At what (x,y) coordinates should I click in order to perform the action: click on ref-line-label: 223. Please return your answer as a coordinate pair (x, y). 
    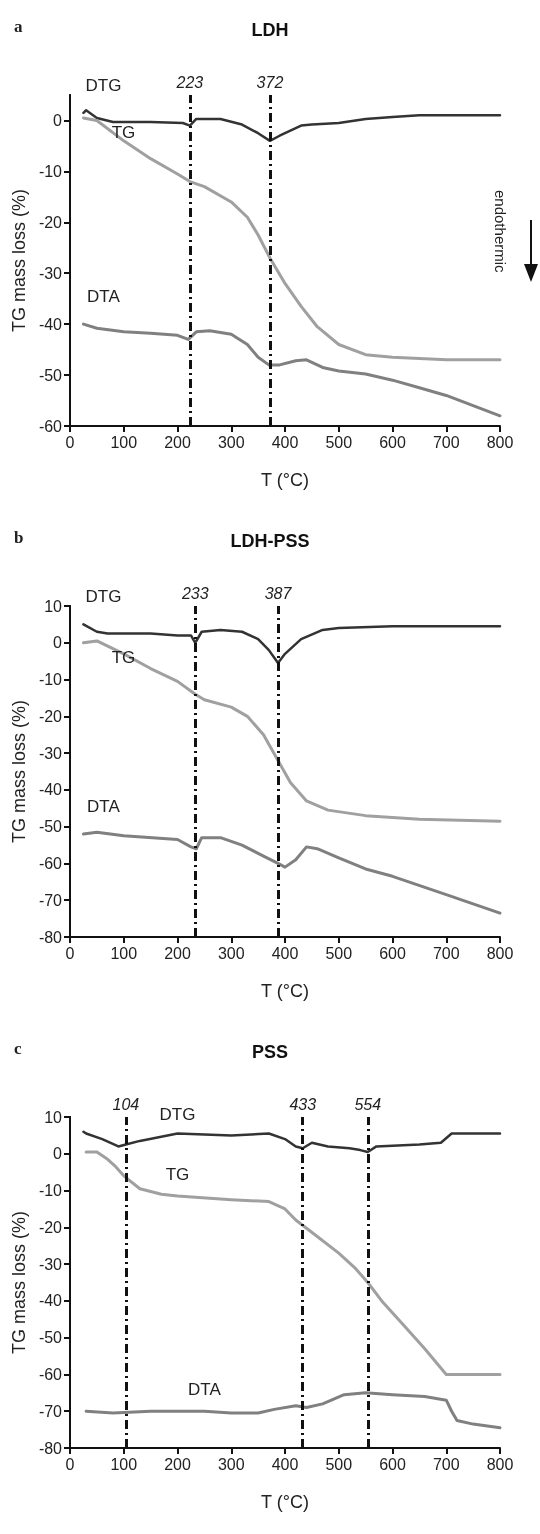
    Looking at the image, I should click on (189, 82).